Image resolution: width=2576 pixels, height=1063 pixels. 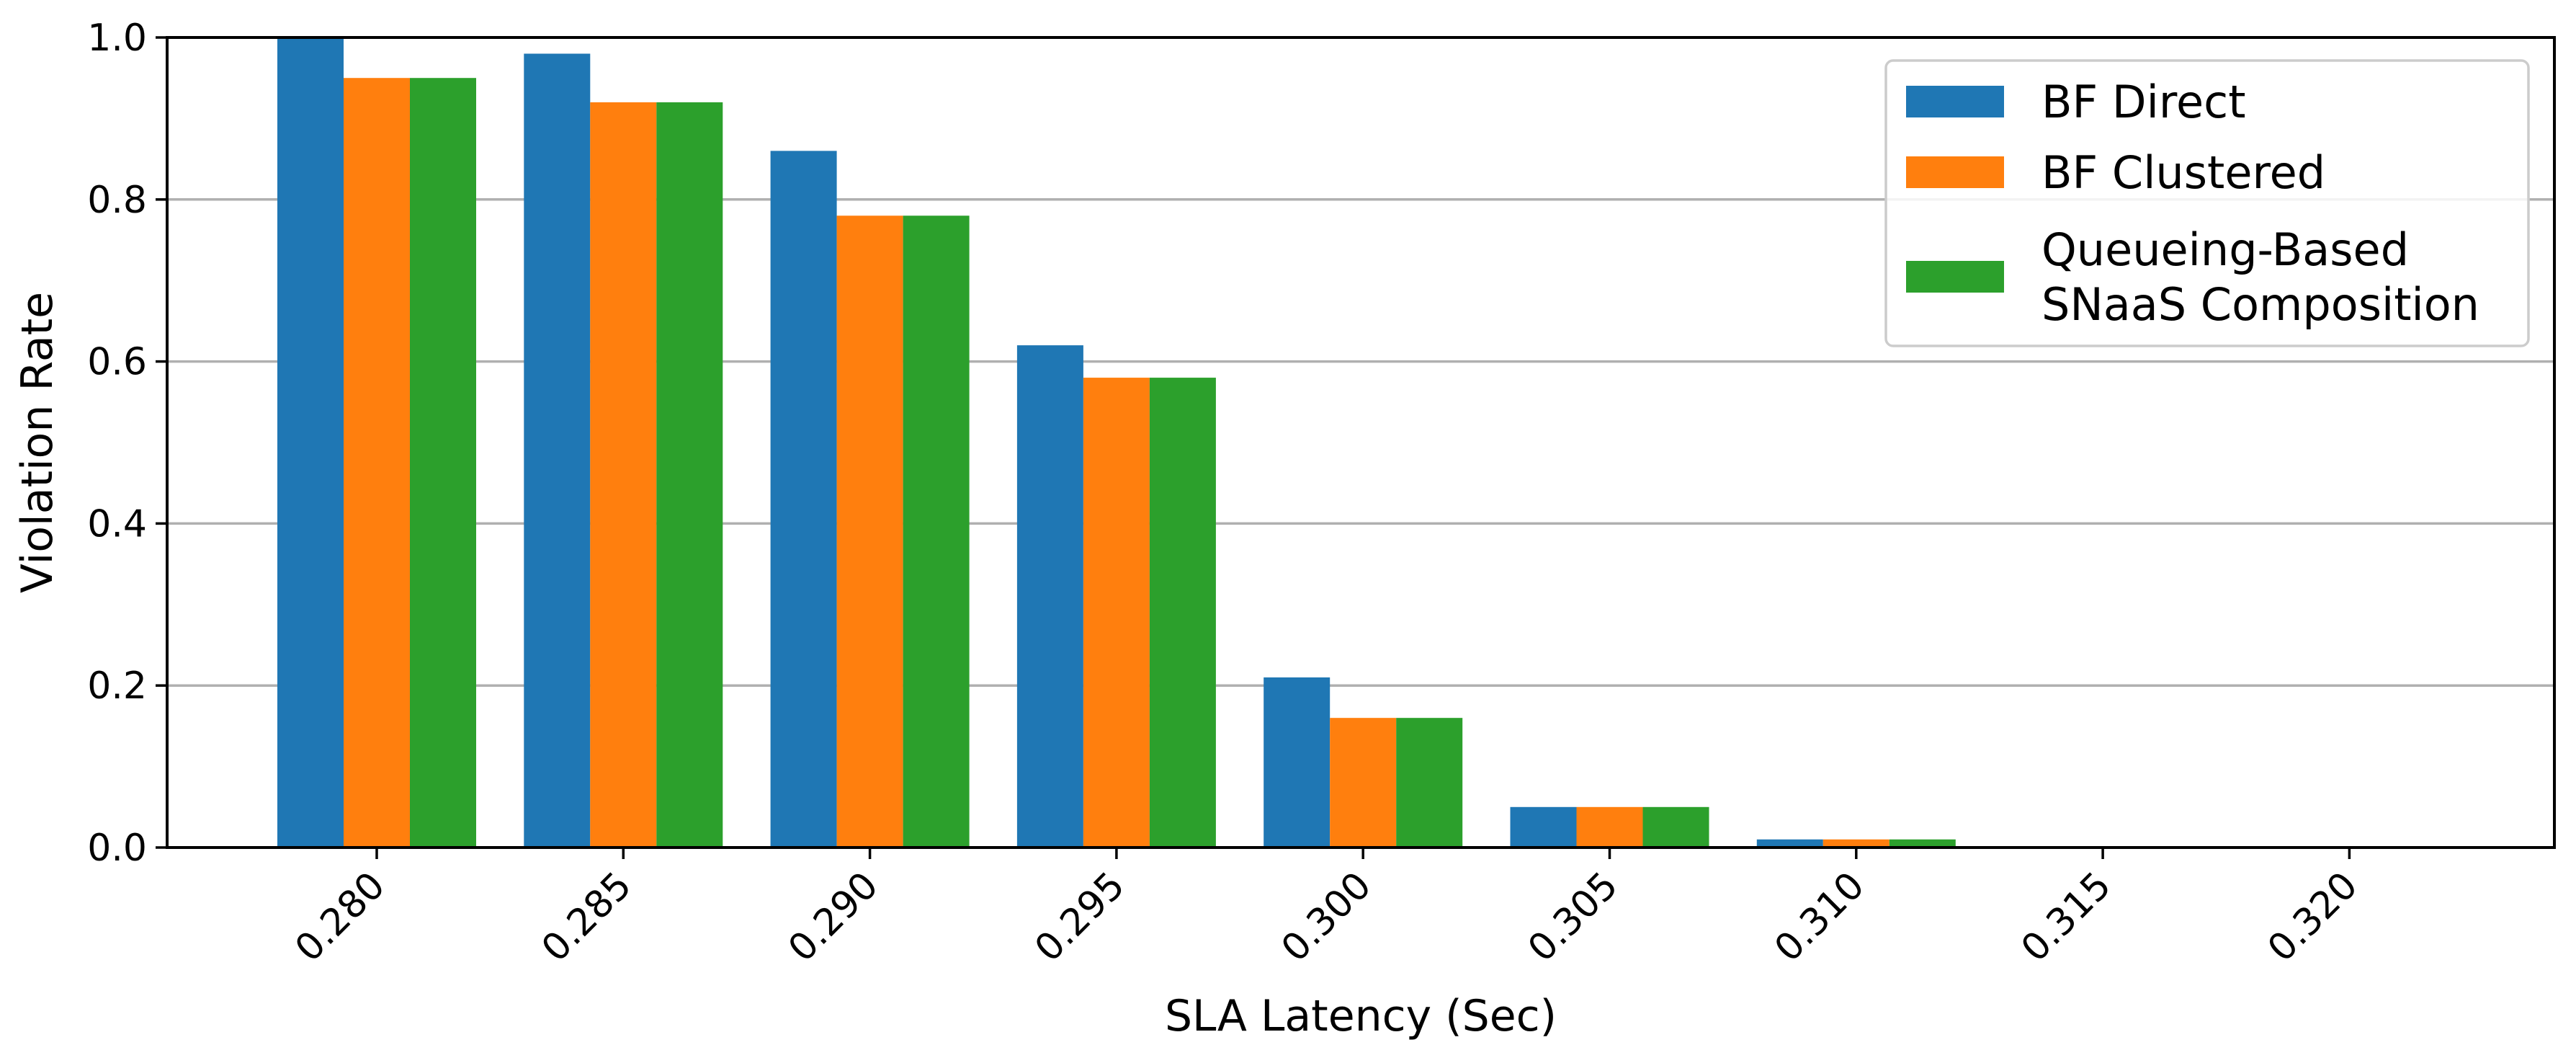 I want to click on x-tick-label: 0.285, so click(x=587, y=917).